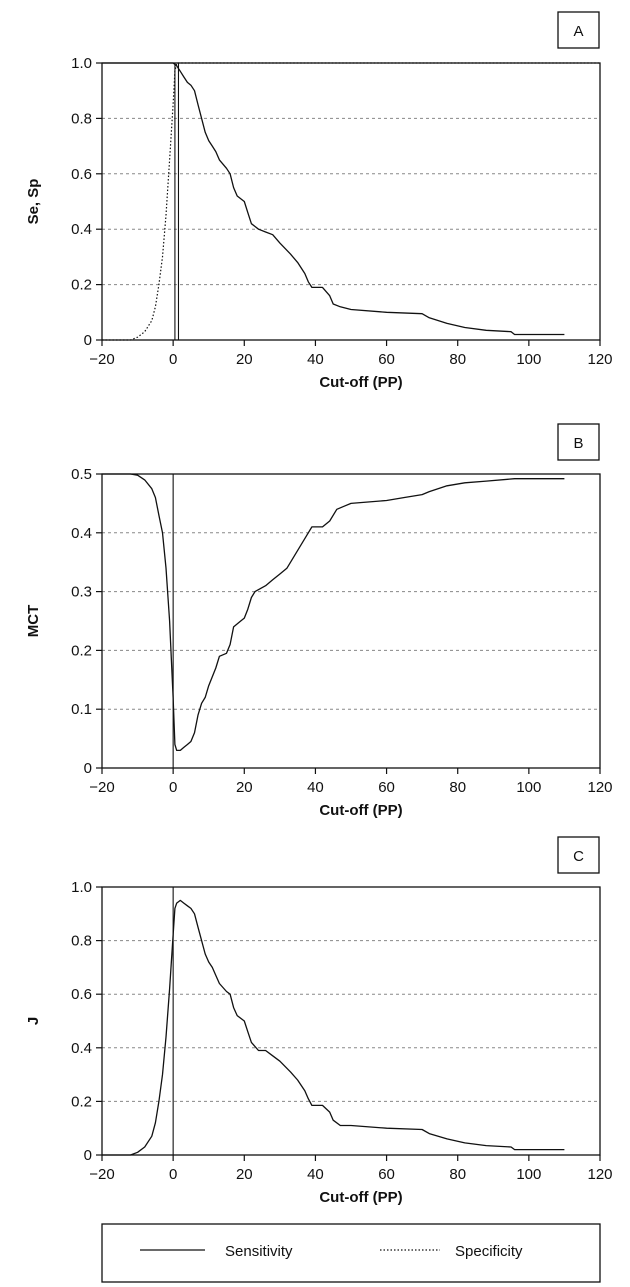  What do you see at coordinates (244, 359) in the screenshot?
I see `panel-a-x-tick-label: 20` at bounding box center [244, 359].